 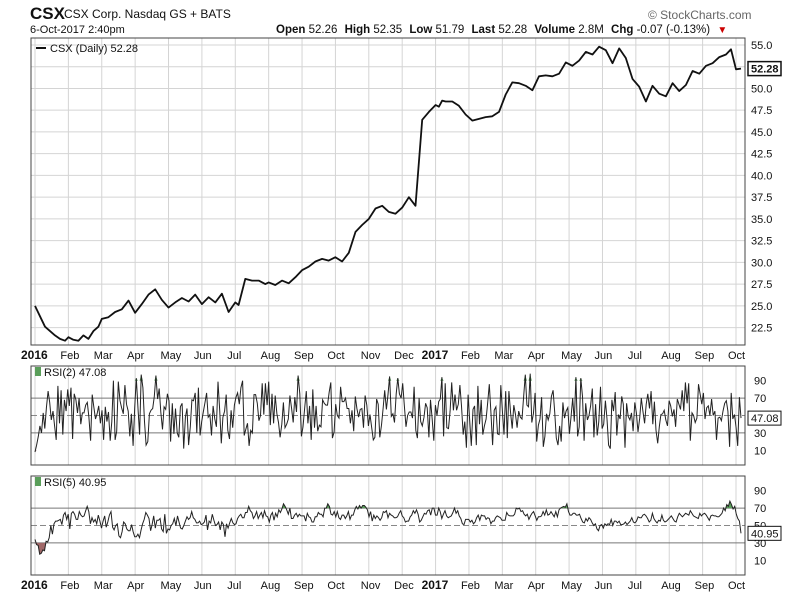 I want to click on rsi-overbought-fill, so click(x=411, y=505).